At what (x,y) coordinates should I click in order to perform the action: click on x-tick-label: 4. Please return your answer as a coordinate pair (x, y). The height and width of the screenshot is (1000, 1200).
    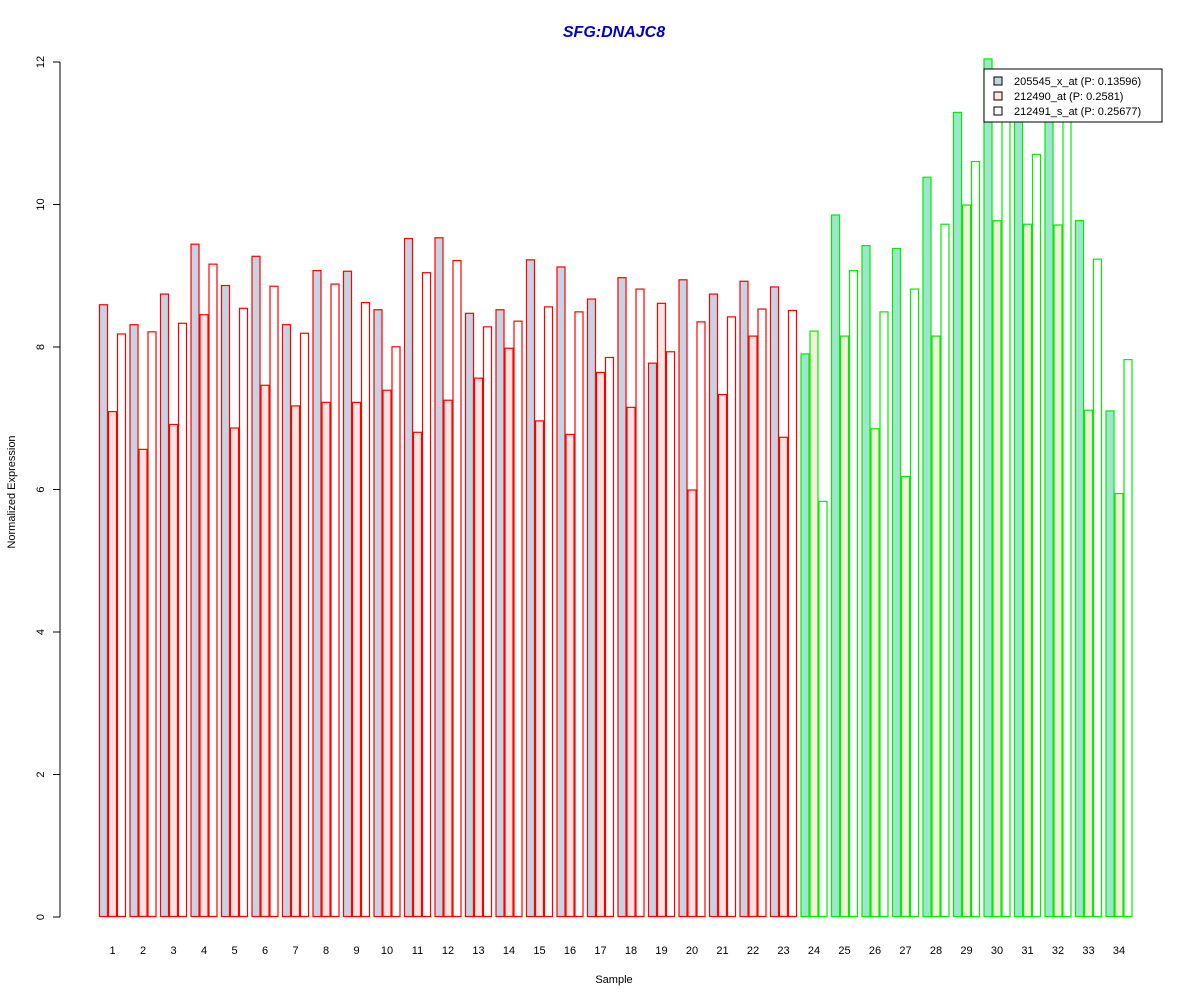
    Looking at the image, I should click on (204, 951).